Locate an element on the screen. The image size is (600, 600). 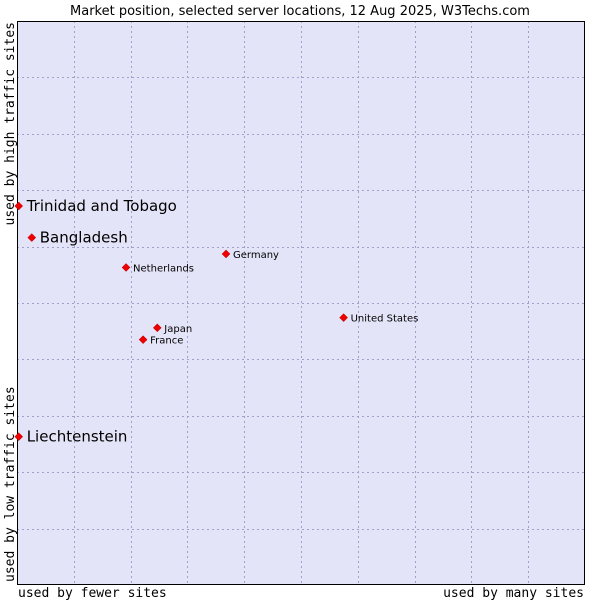
x-axis-label-right: used by many sites is located at coordinates (513, 593).